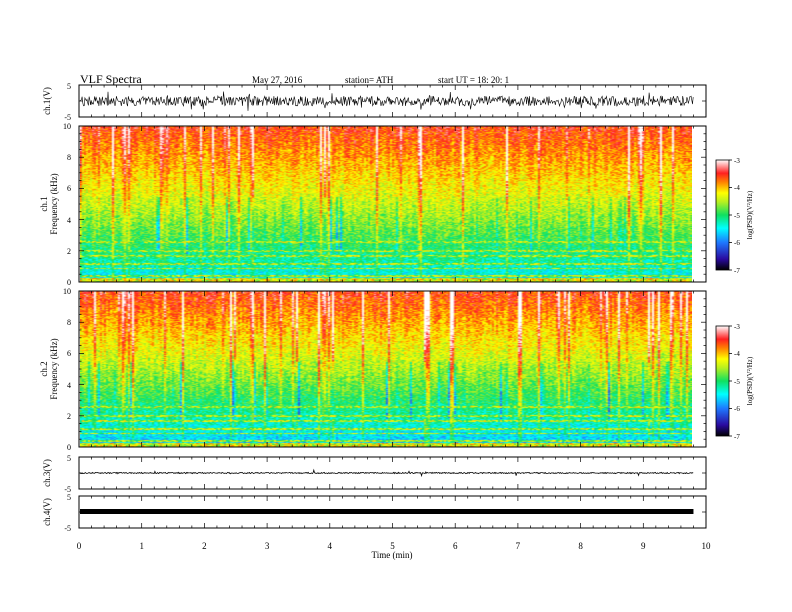 The height and width of the screenshot is (612, 792). Describe the element at coordinates (67, 489) in the screenshot. I see `ch3-ytick-bottom: -5` at that location.